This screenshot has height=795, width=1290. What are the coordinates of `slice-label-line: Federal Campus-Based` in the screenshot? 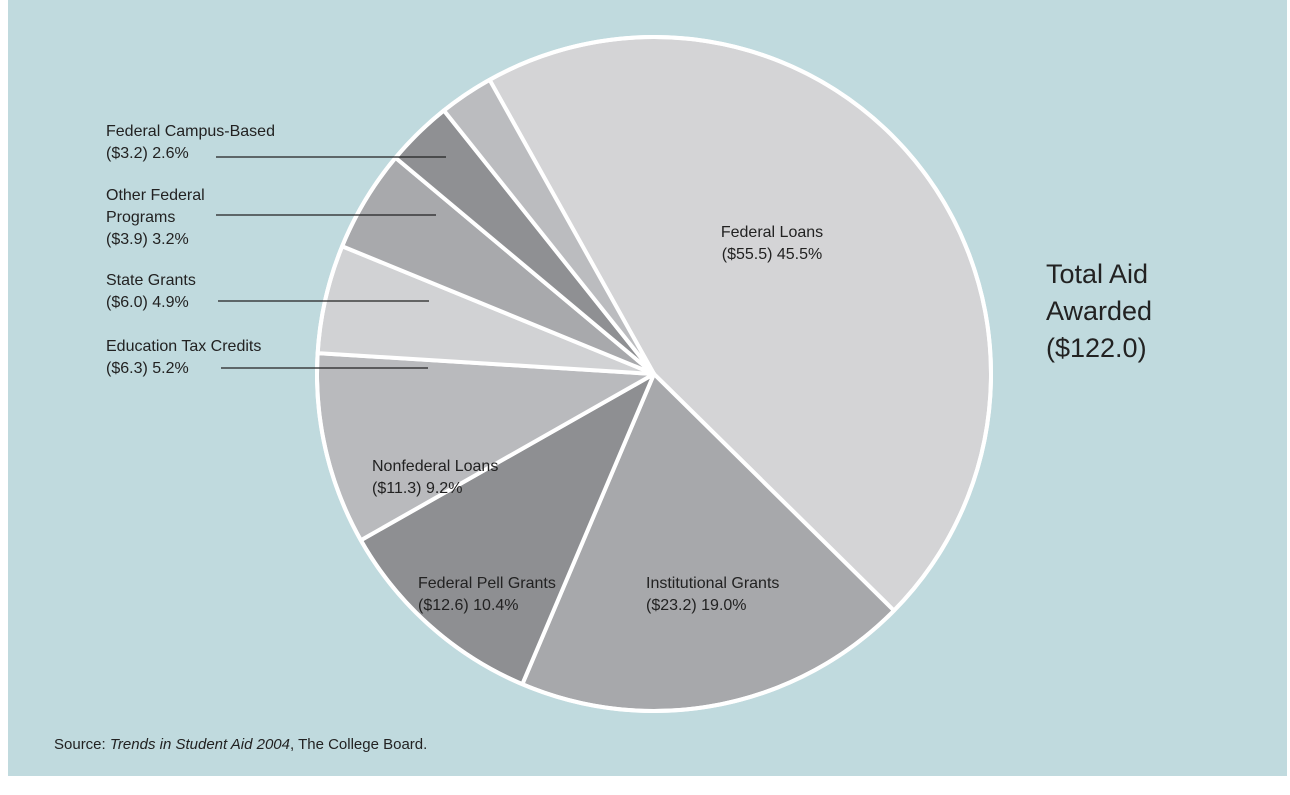 It's located at (190, 131).